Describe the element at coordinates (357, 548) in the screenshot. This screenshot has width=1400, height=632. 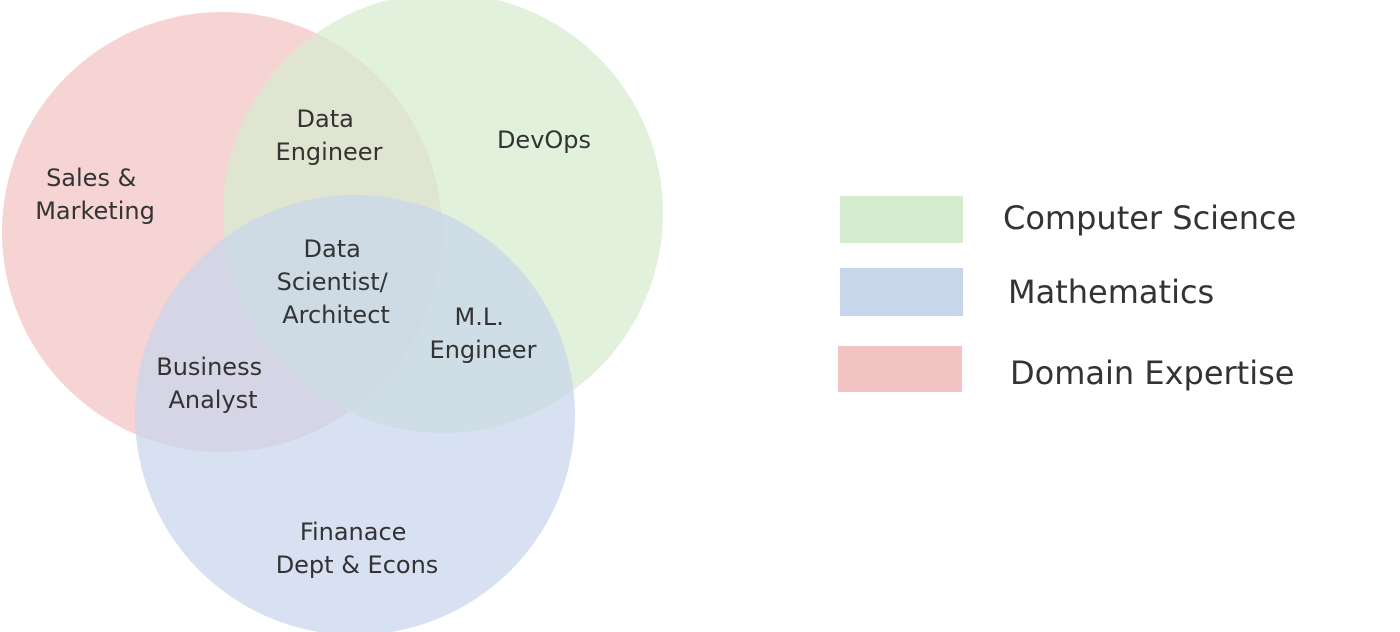
I see `label-finance: Finanace Dept & Econs` at that location.